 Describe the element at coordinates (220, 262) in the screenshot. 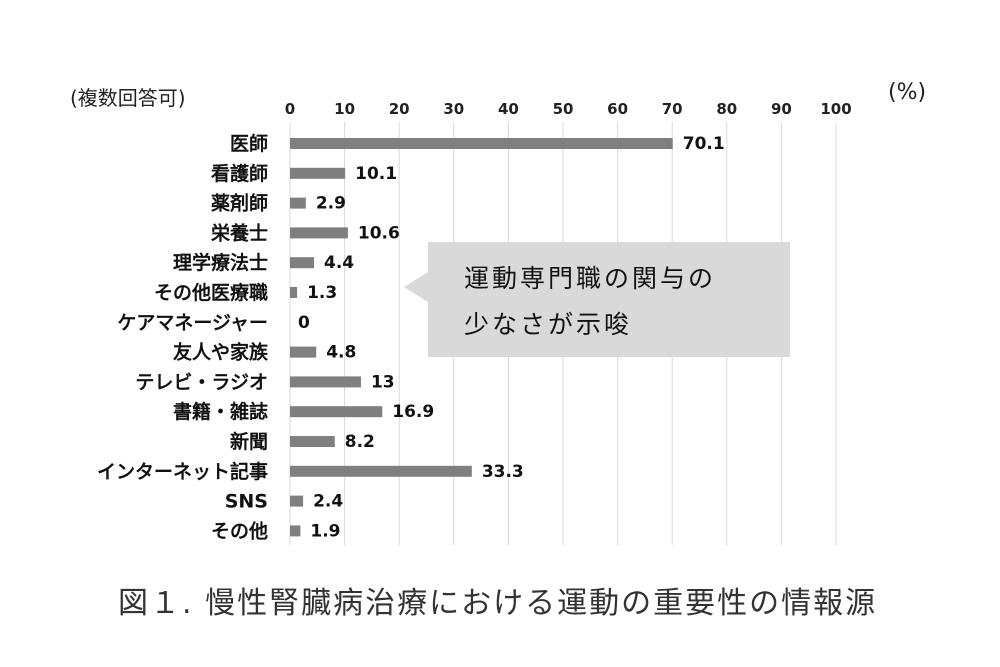

I see `category-label: 理学療法士` at that location.